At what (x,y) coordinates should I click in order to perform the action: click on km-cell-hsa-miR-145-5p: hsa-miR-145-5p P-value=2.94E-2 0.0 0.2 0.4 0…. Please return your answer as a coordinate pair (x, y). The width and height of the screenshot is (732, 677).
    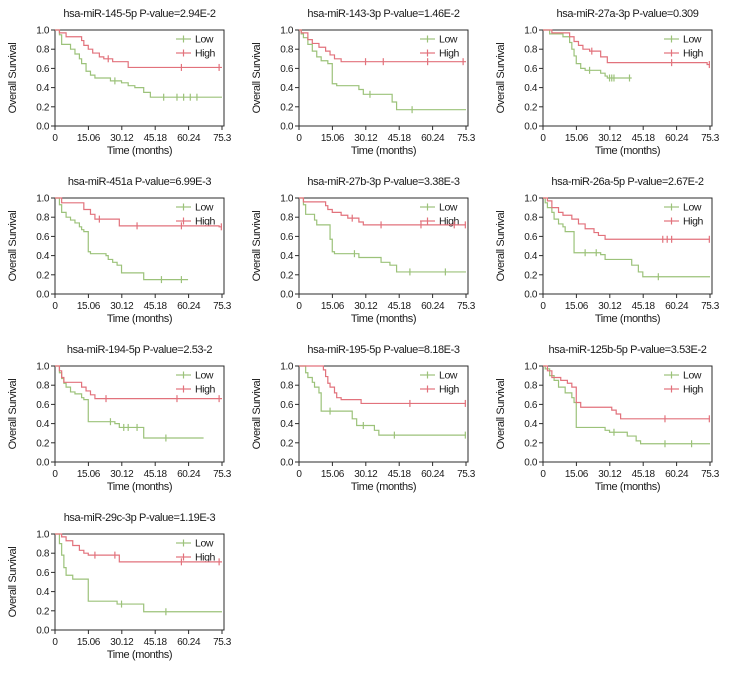
    Looking at the image, I should click on (122, 84).